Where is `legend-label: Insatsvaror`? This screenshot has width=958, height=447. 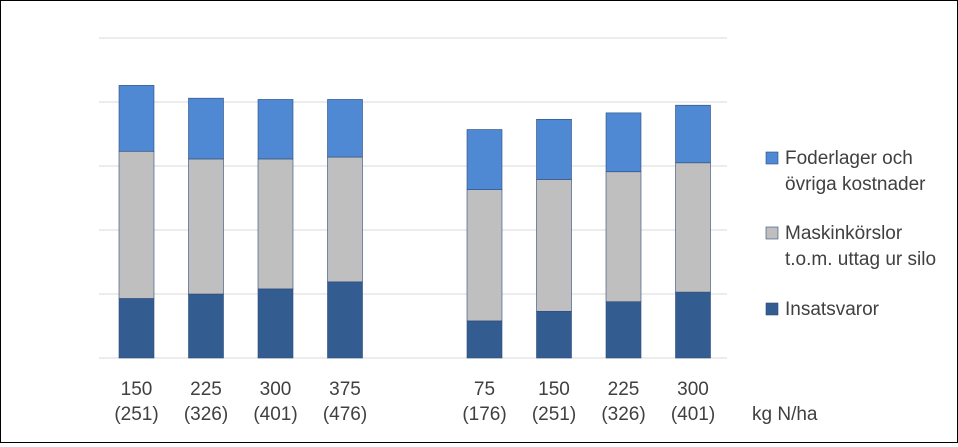
legend-label: Insatsvaror is located at coordinates (832, 309).